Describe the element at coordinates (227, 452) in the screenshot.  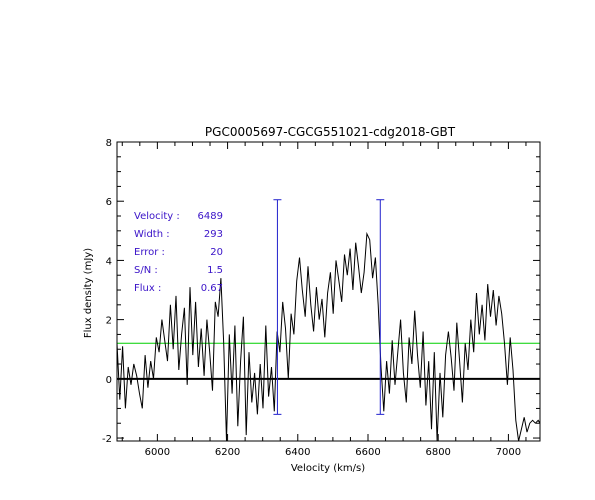
I see `x-tick-label: 6200` at that location.